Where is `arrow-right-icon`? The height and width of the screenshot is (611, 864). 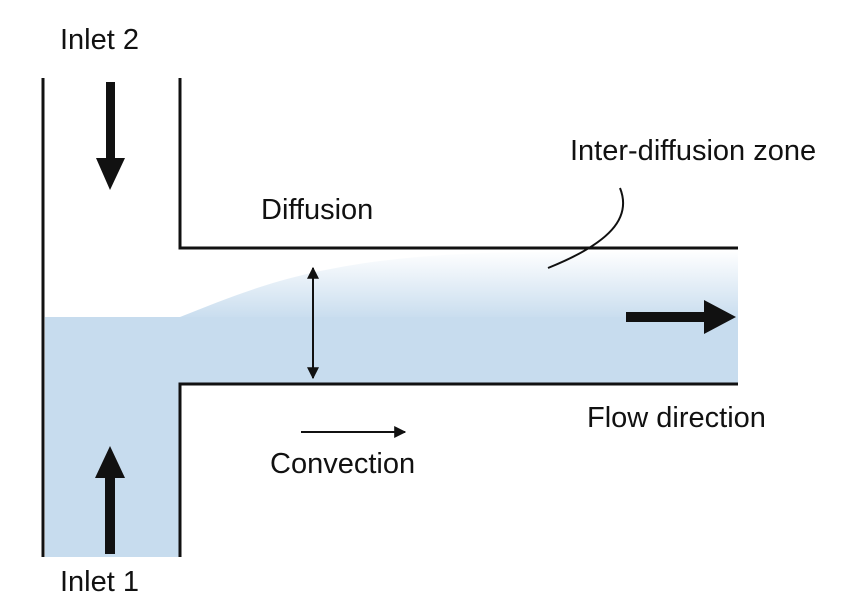 arrow-right-icon is located at coordinates (681, 317).